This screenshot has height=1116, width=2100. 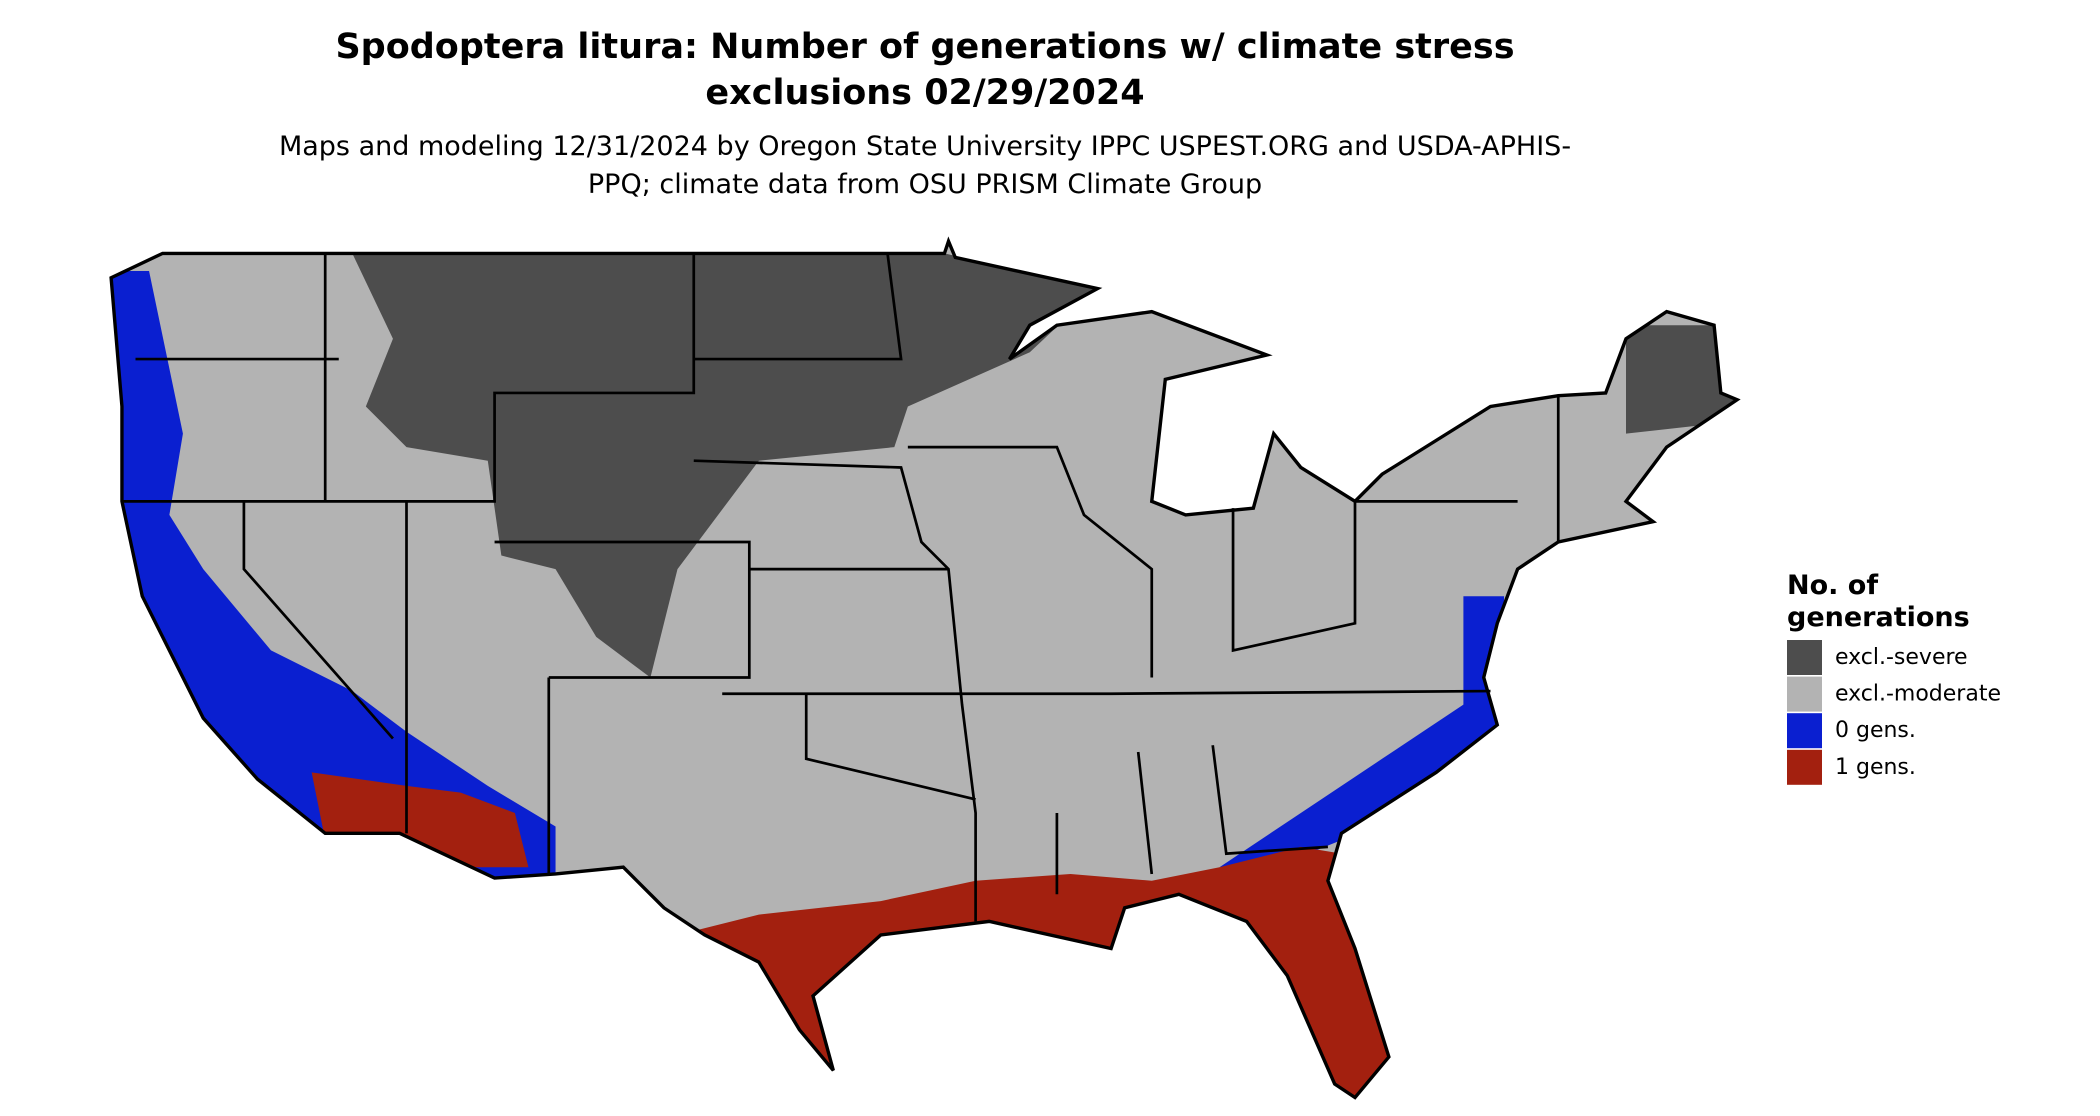 What do you see at coordinates (1362, 732) in the screenshot?
I see `region-zero` at bounding box center [1362, 732].